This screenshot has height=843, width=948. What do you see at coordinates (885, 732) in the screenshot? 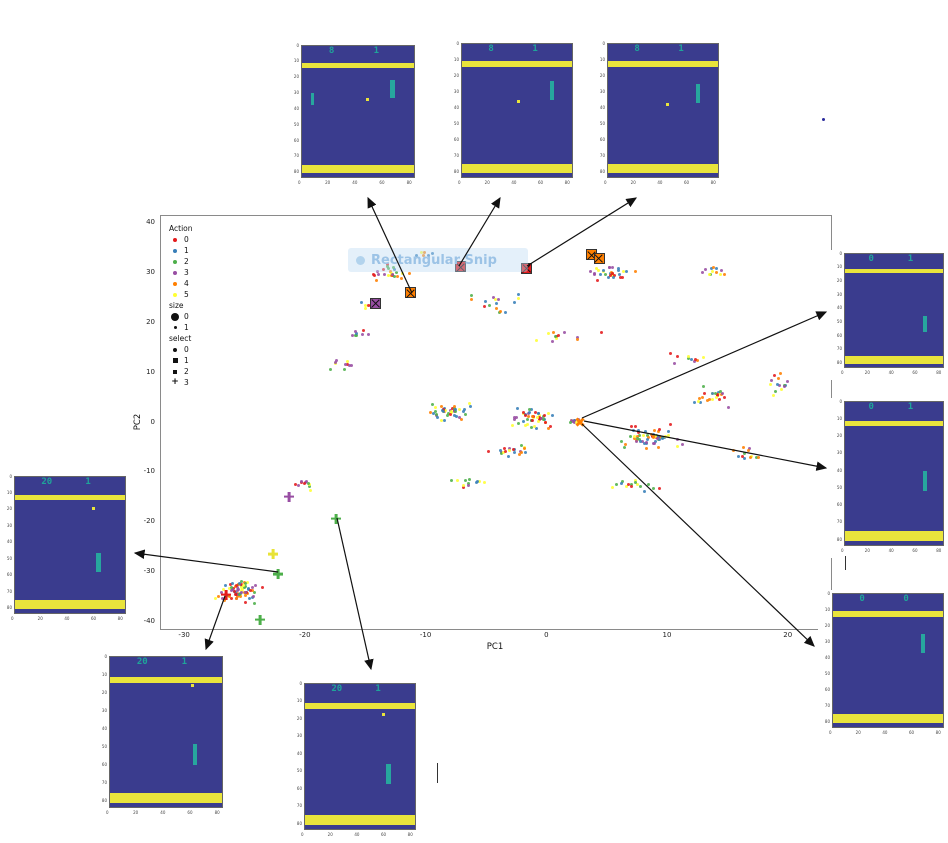
I see `thumb-x-tick: 40` at bounding box center [885, 732].